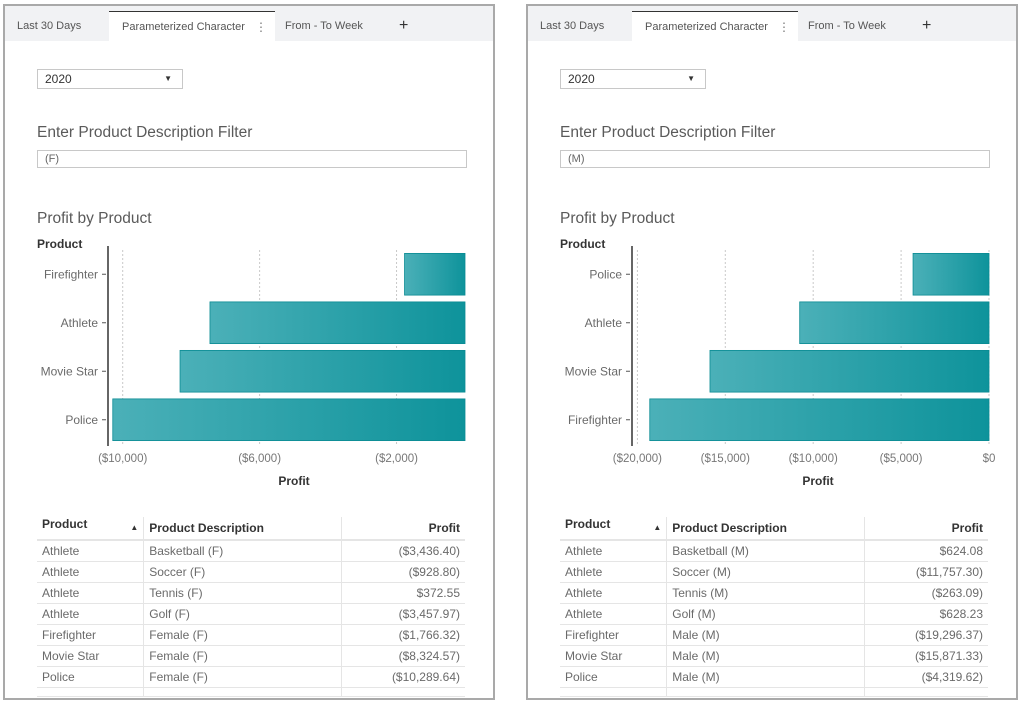 The height and width of the screenshot is (702, 1024). What do you see at coordinates (925, 656) in the screenshot?
I see `cell-profit: ($15,871.33)` at bounding box center [925, 656].